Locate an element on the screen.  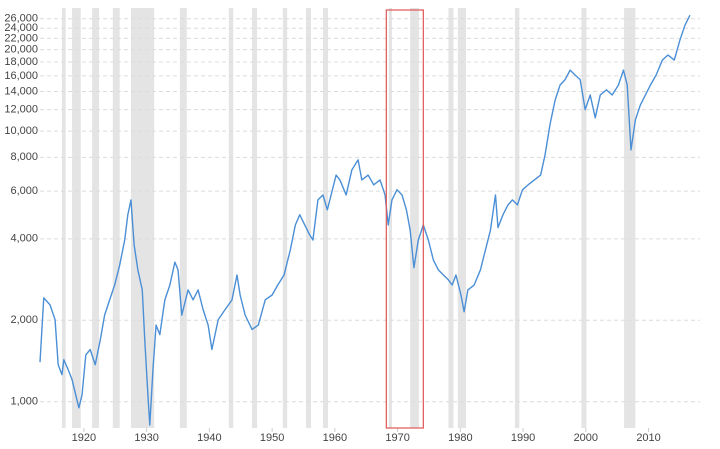
x-tick-label: 1940 is located at coordinates (209, 438).